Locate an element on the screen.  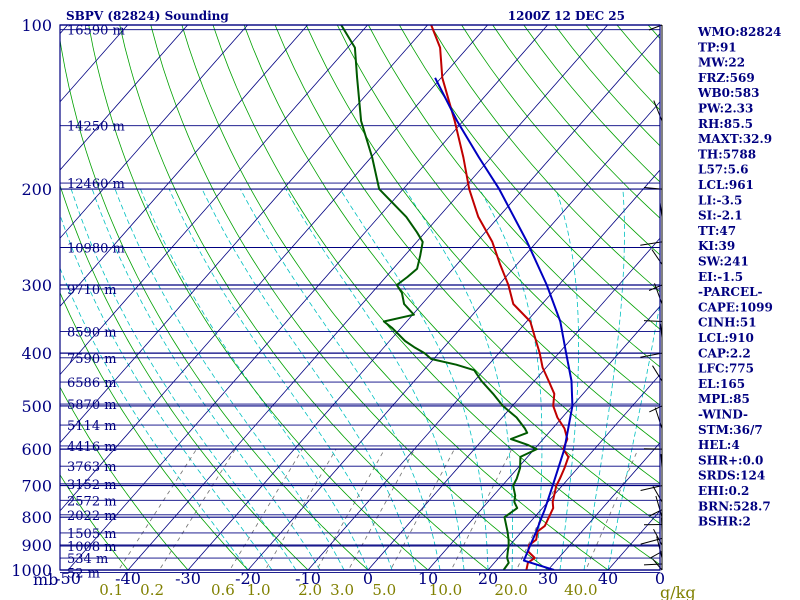
height-level-label: 5114 m is located at coordinates (92, 426).